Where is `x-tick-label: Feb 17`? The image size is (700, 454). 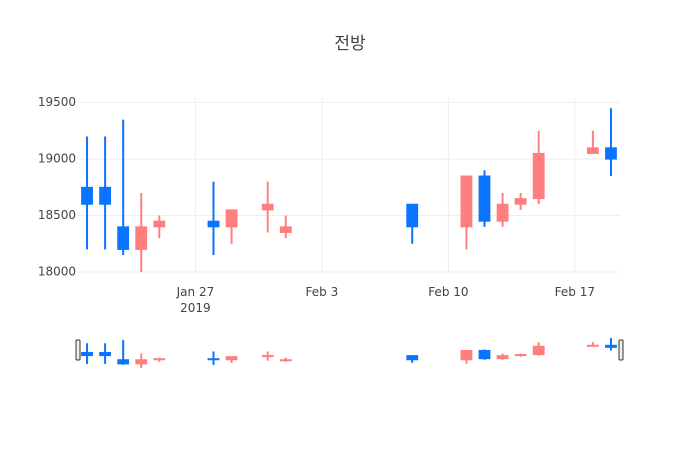
x-tick-label: Feb 17 is located at coordinates (575, 292).